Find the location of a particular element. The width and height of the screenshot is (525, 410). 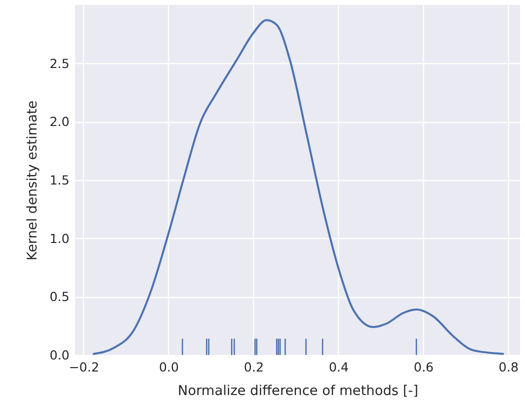

x-tick-label: 0.2 is located at coordinates (254, 367).